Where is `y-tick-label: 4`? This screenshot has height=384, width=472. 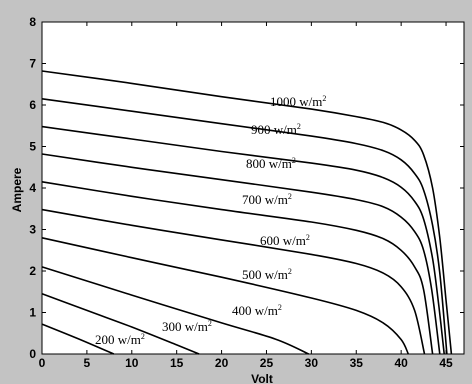
y-tick-label: 4 is located at coordinates (32, 188).